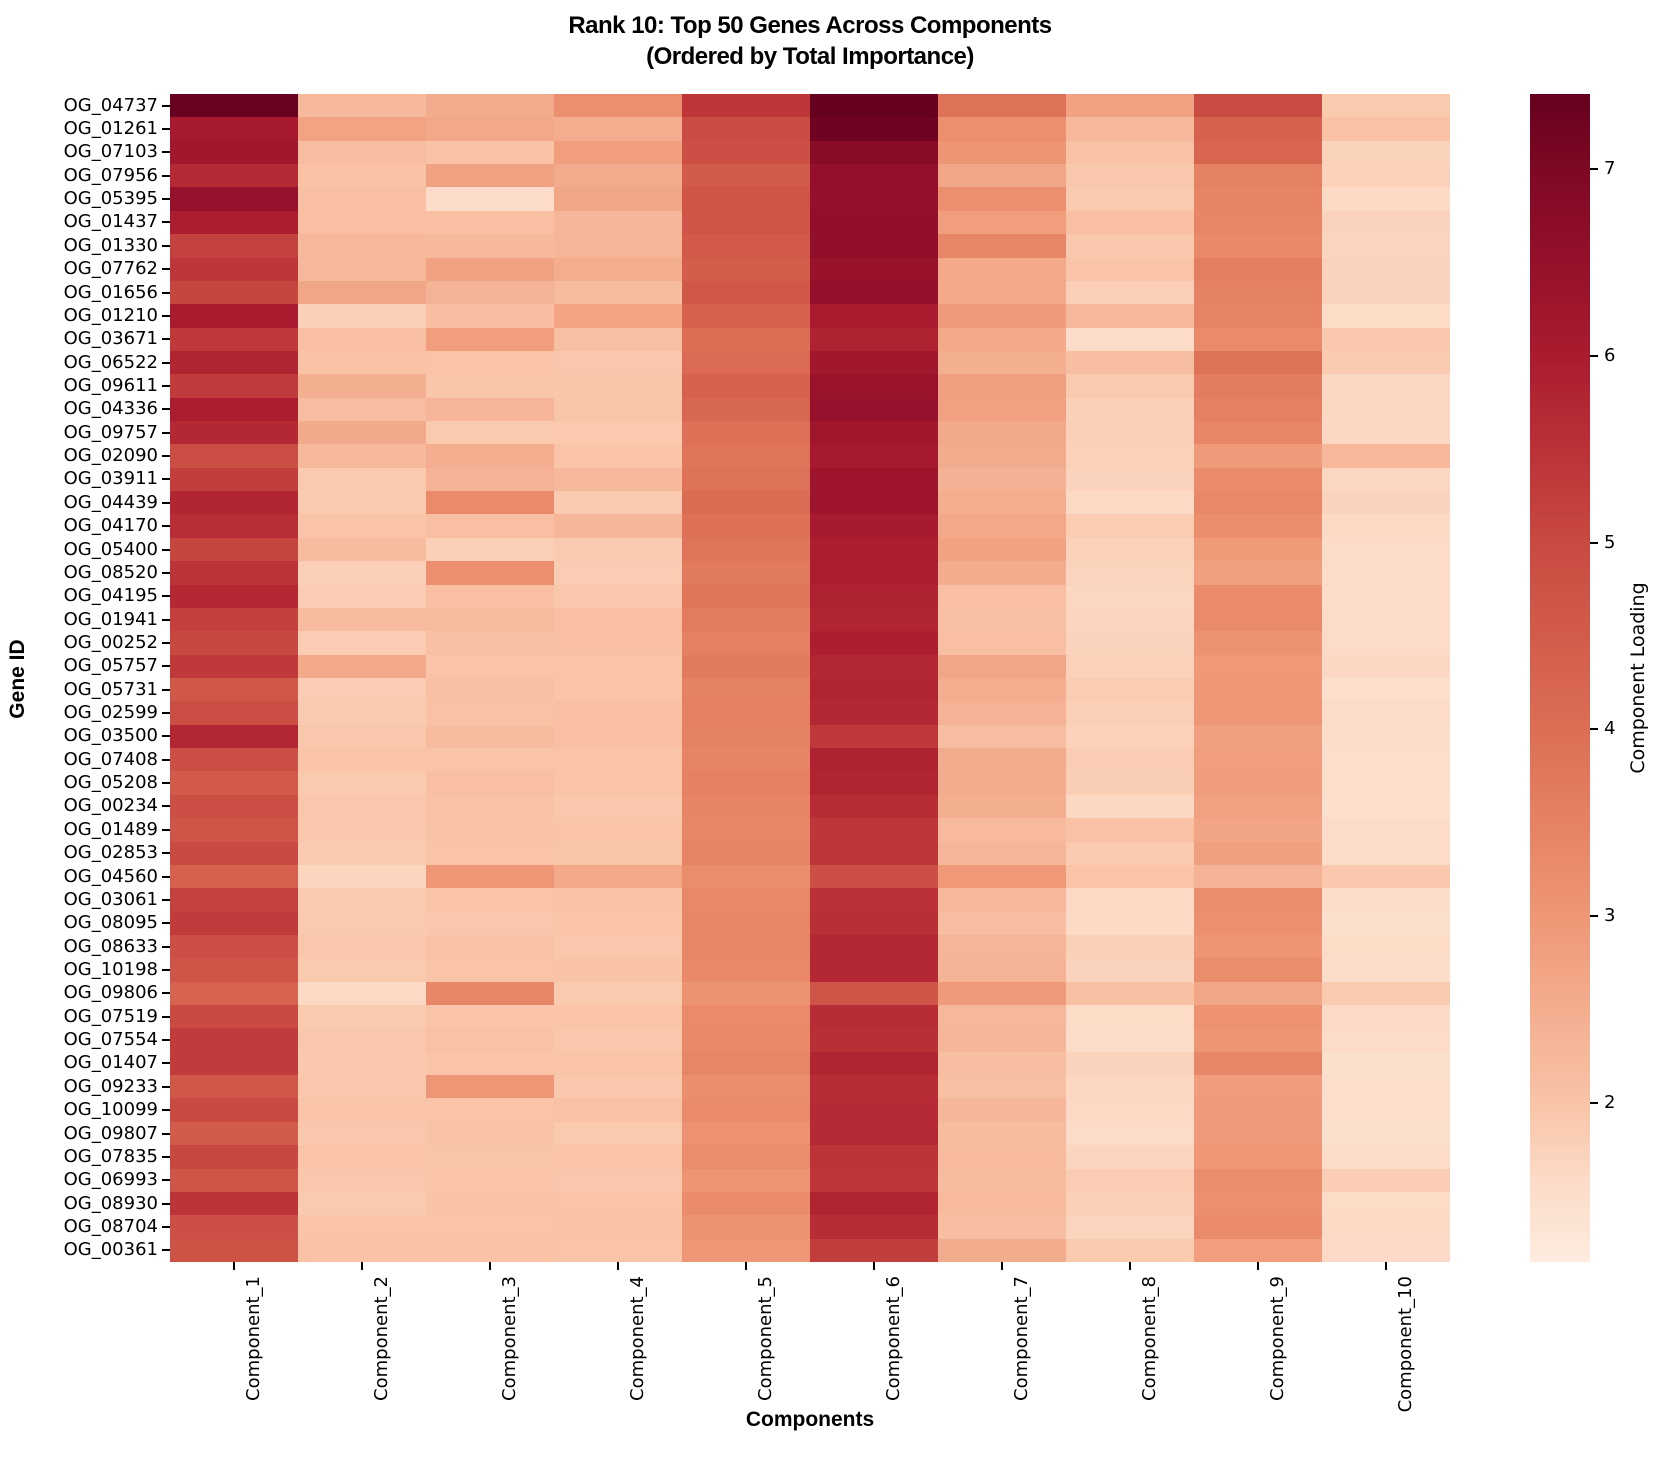 The height and width of the screenshot is (1483, 1660). I want to click on y-tick-label: OG_01210, so click(110, 315).